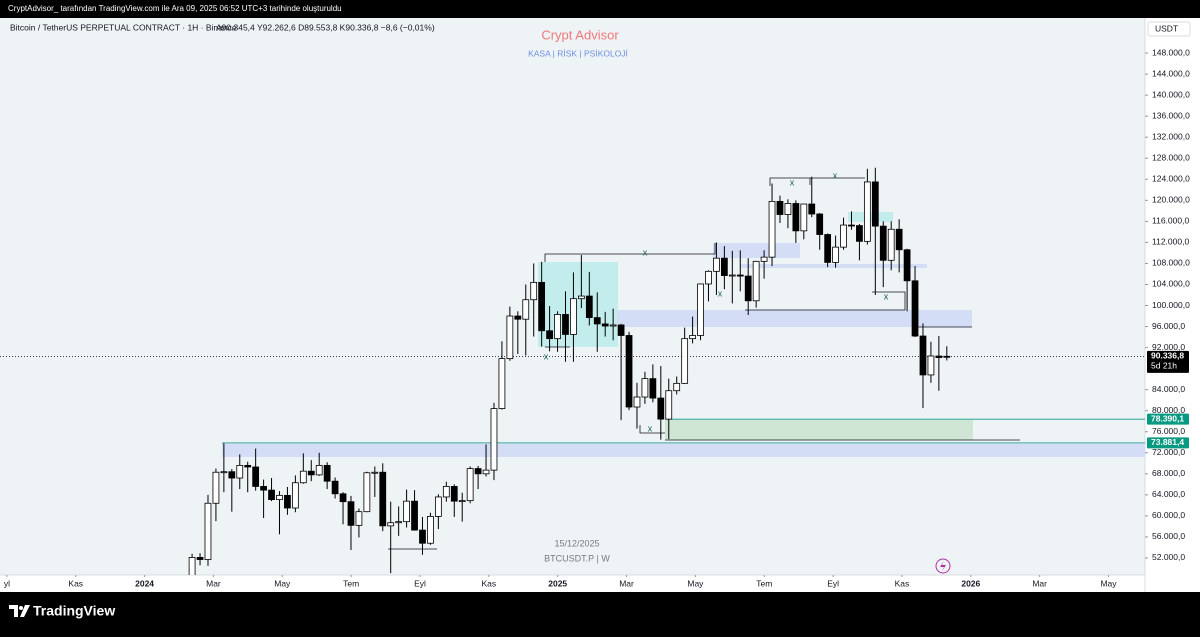 Image resolution: width=1200 pixels, height=637 pixels. Describe the element at coordinates (1171, 73) in the screenshot. I see `y-tick-label: 144.000,0` at that location.